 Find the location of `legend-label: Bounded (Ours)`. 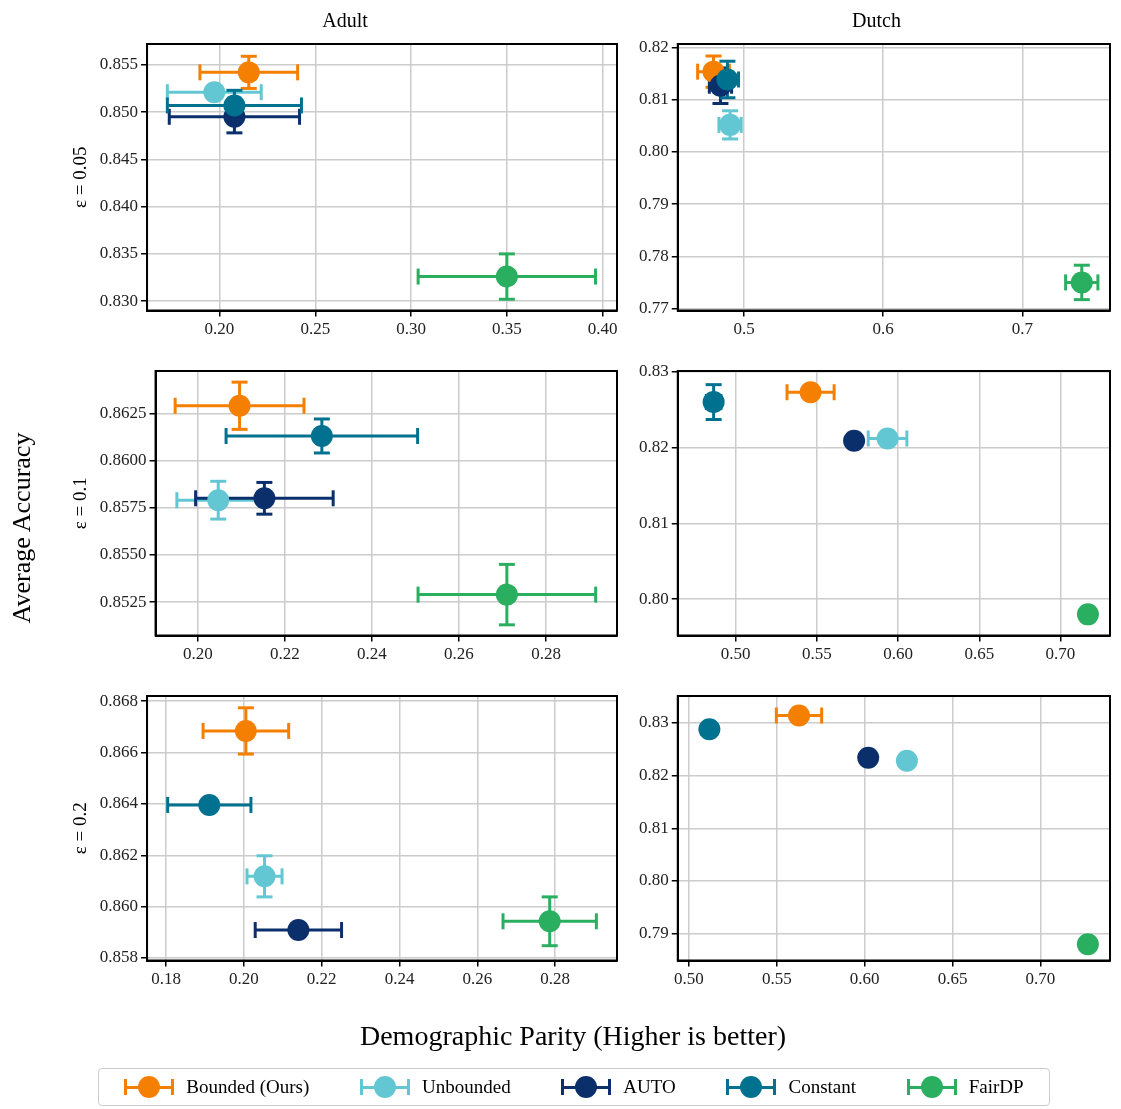

legend-label: Bounded (Ours) is located at coordinates (248, 1087).